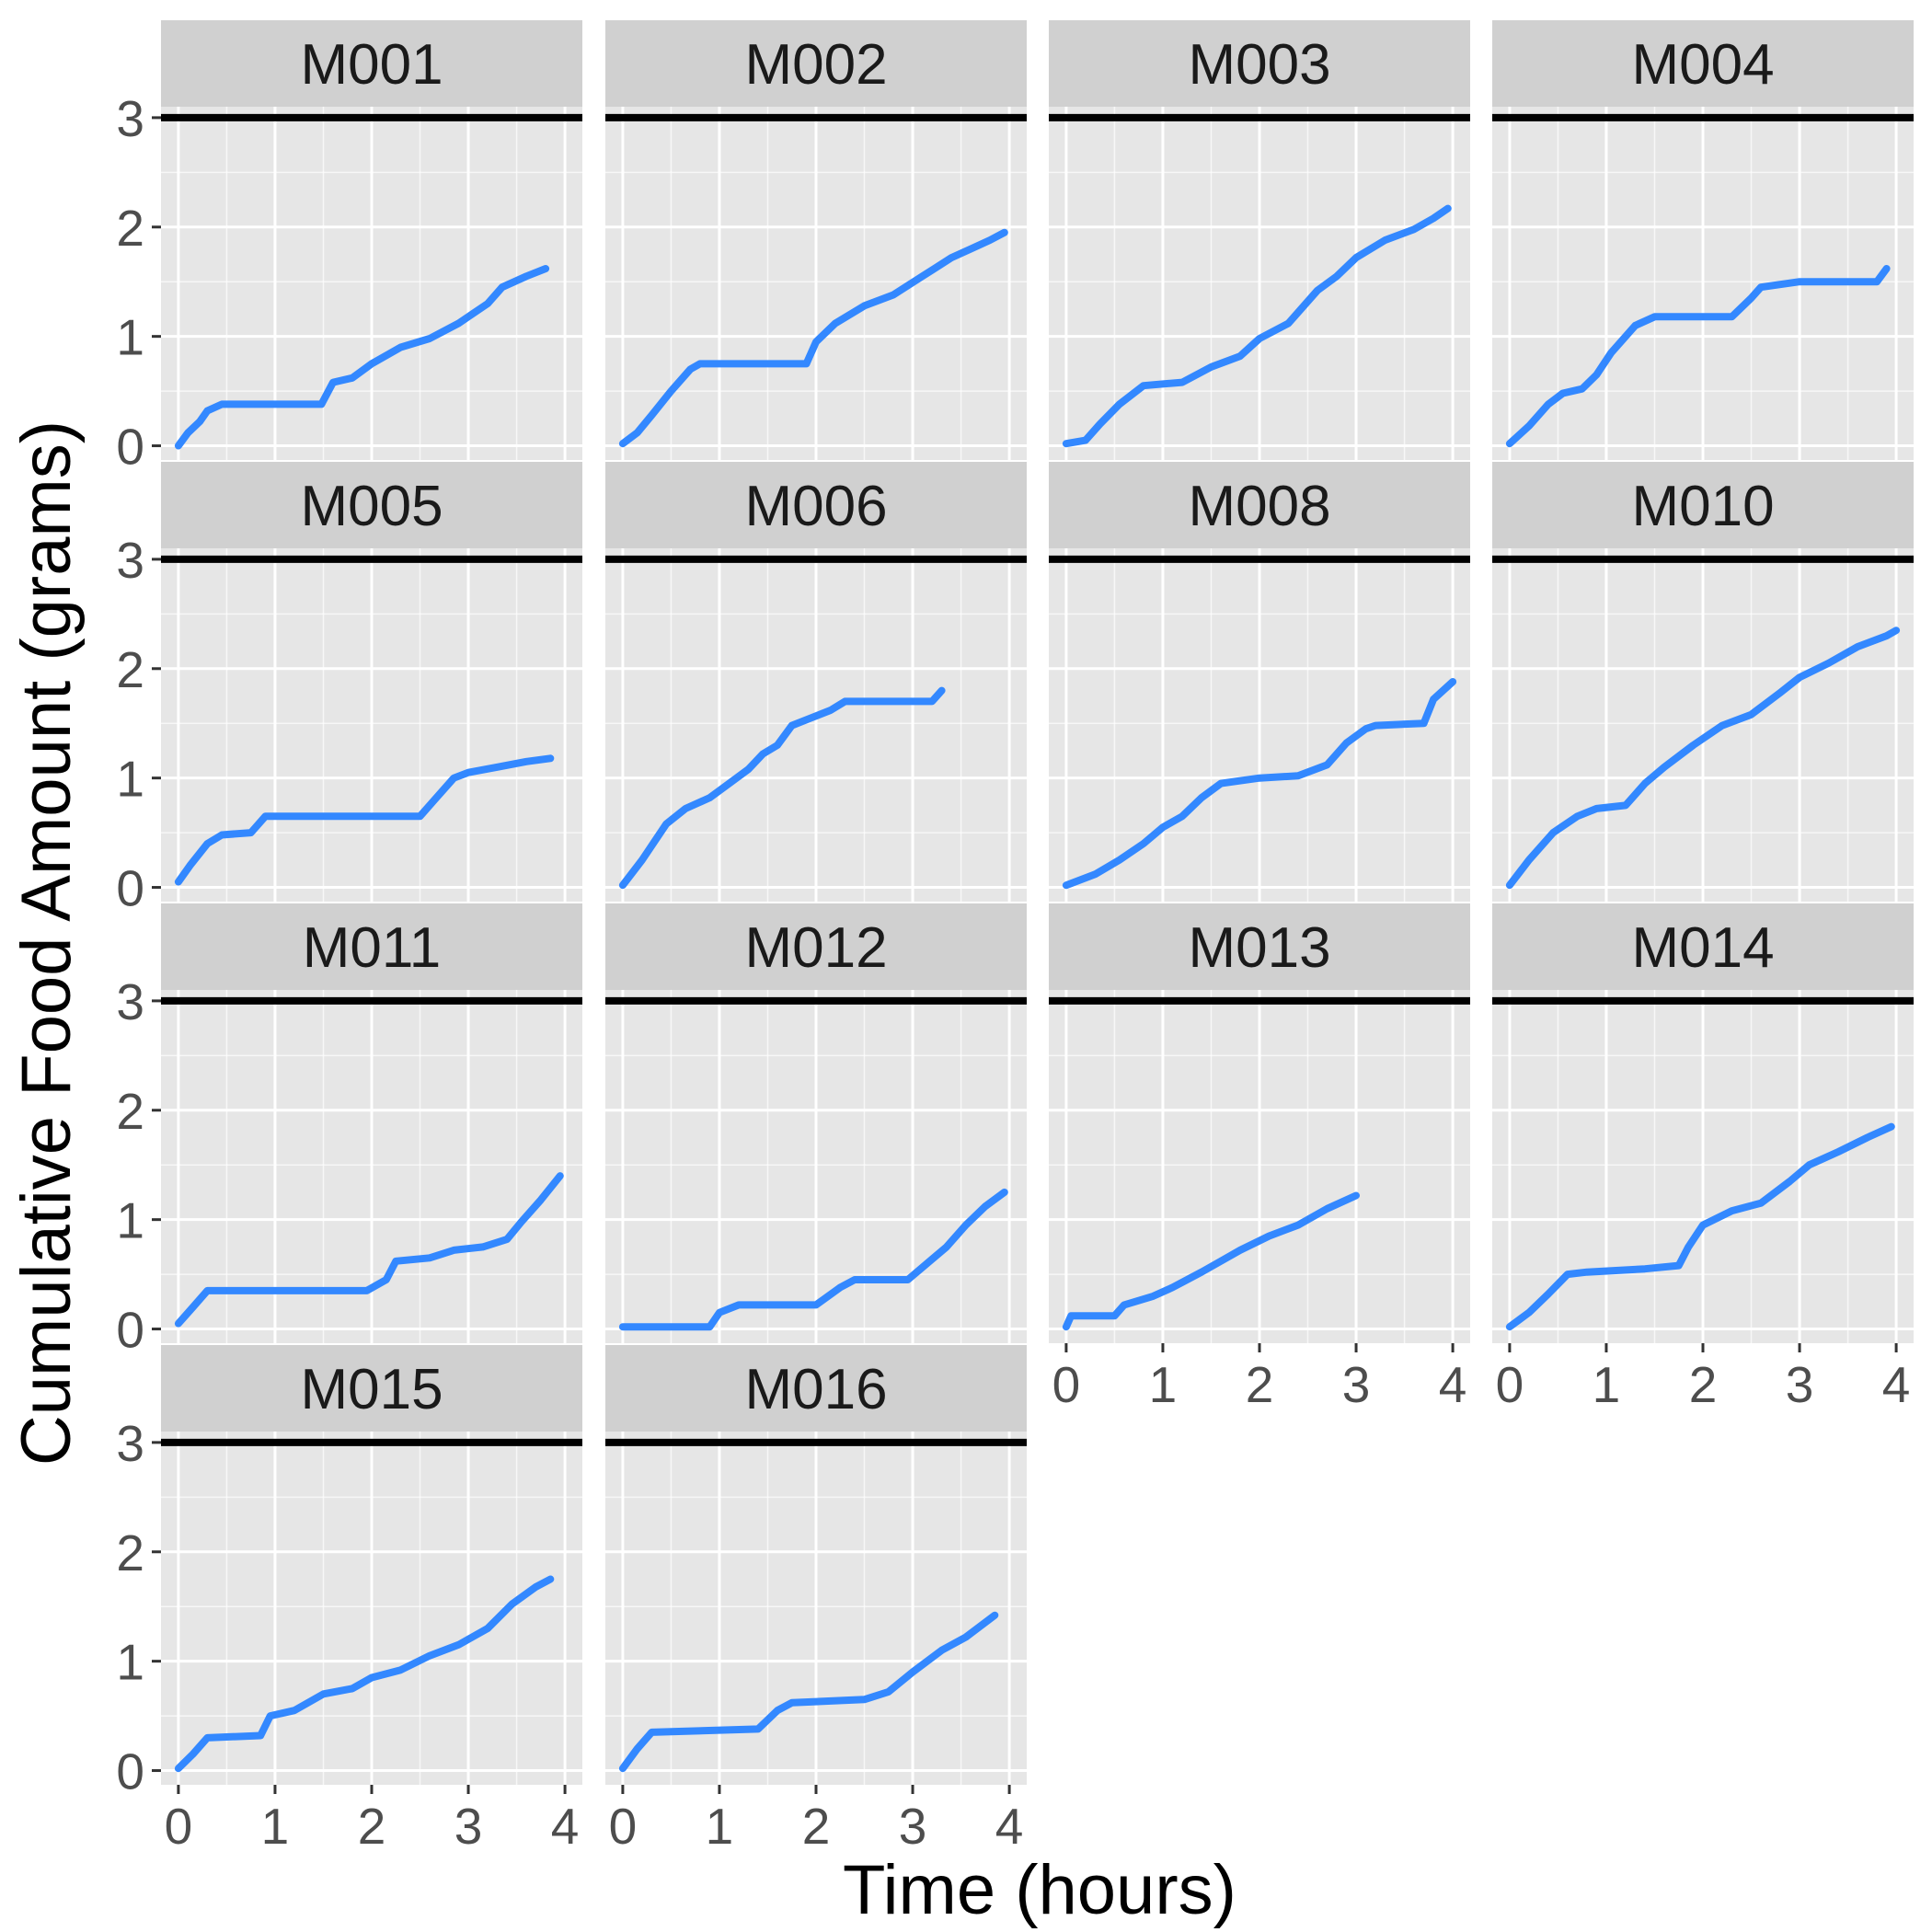 This screenshot has width=1932, height=1932. I want to click on strip-label: M013, so click(1259, 948).